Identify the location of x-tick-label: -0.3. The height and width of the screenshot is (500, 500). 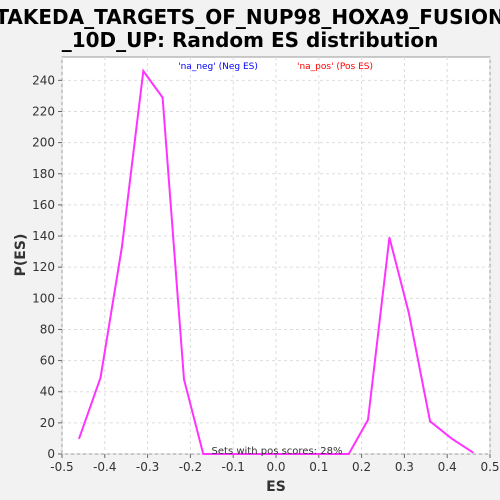
(147, 467).